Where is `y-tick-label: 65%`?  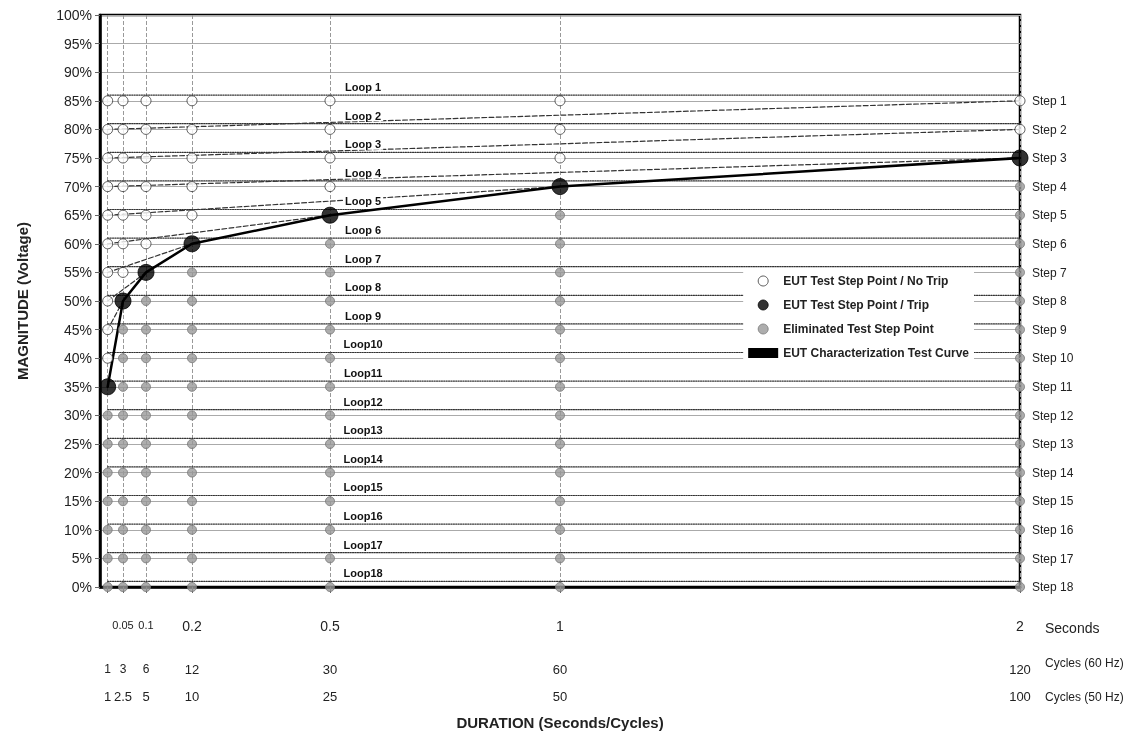
y-tick-label: 65% is located at coordinates (77, 215).